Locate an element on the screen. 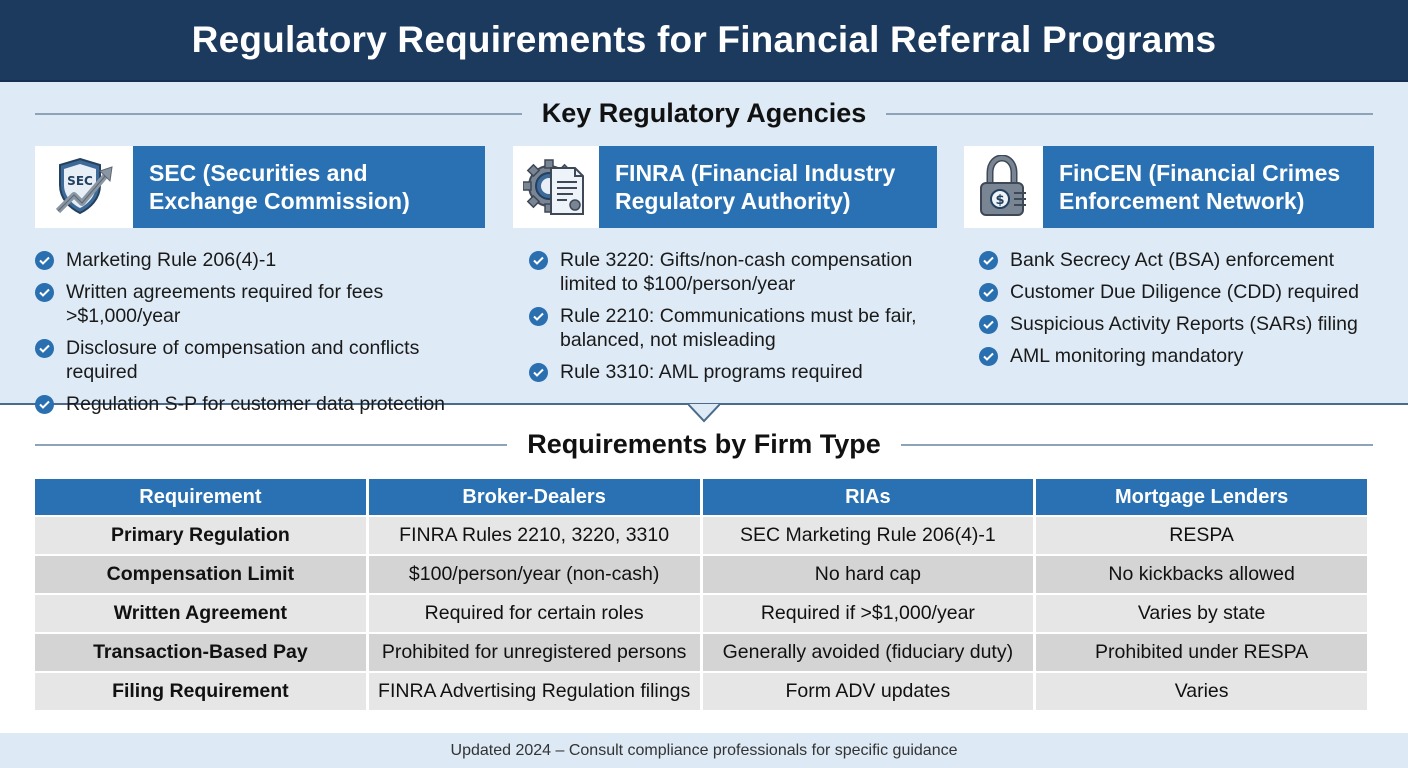 Image resolution: width=1408 pixels, height=768 pixels. row-label: Compensation Limit is located at coordinates (200, 574).